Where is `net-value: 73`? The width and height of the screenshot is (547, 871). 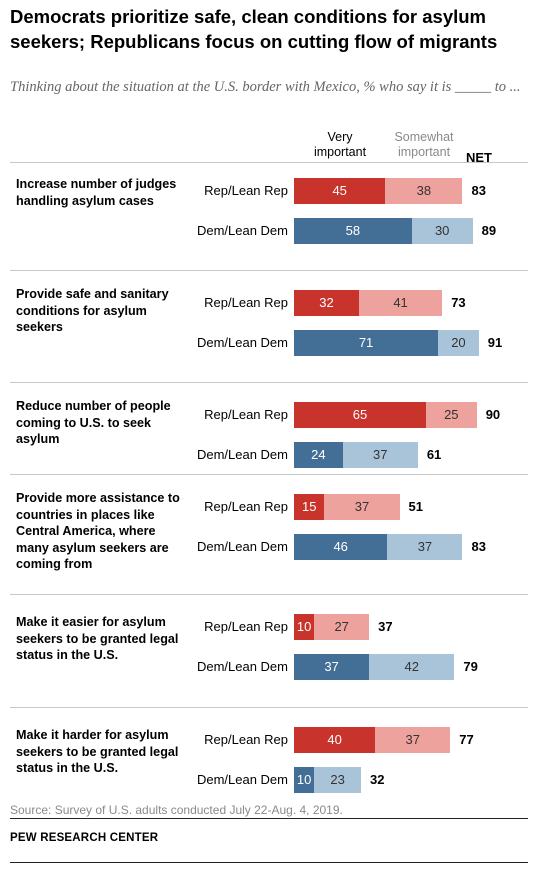 net-value: 73 is located at coordinates (458, 302).